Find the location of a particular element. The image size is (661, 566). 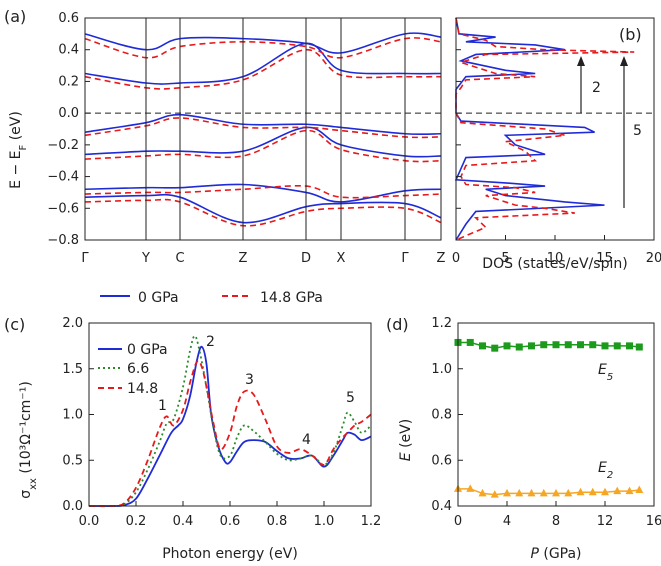

a-ytick-label: 0.0 is located at coordinates (68, 113).